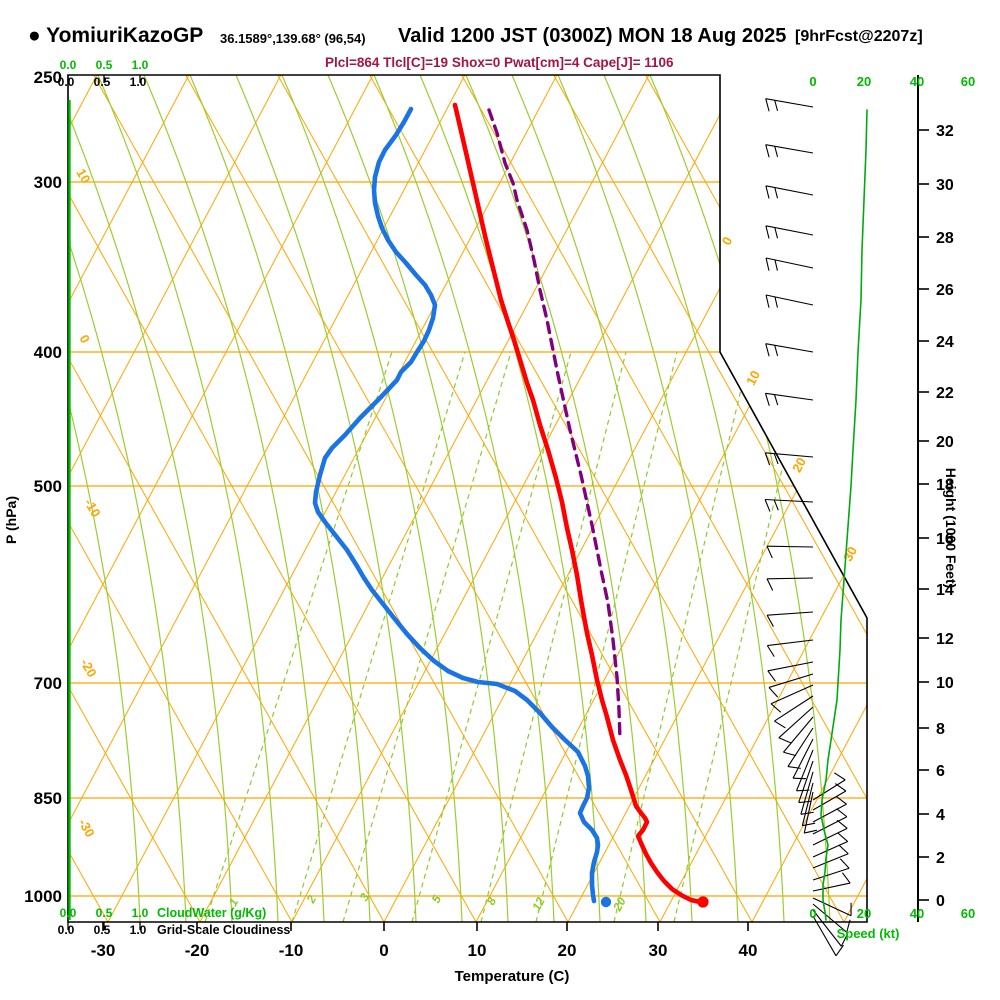 This screenshot has width=1000, height=1000. Describe the element at coordinates (538, 904) in the screenshot. I see `mixing-ratio-label: 12` at that location.